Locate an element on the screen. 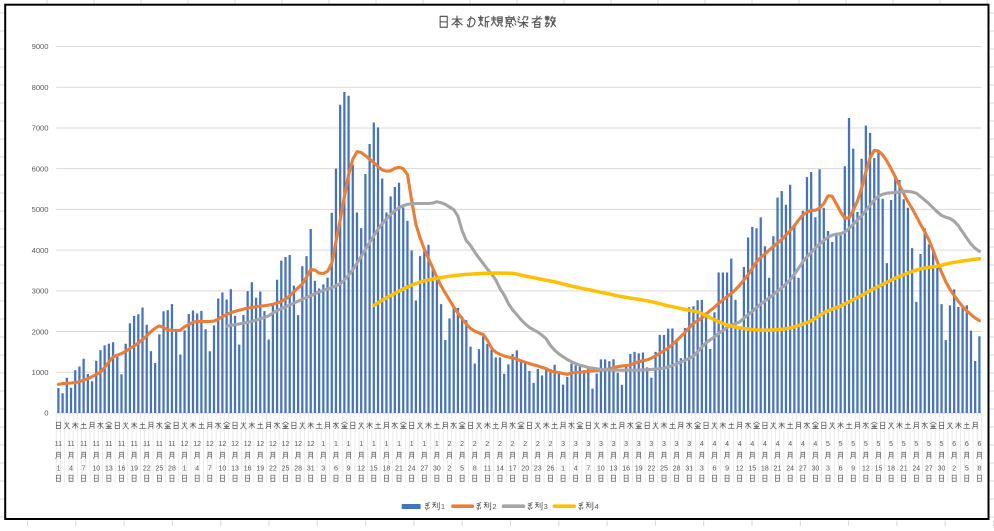 The height and width of the screenshot is (531, 994). svg-text: 1000 is located at coordinates (40, 372).